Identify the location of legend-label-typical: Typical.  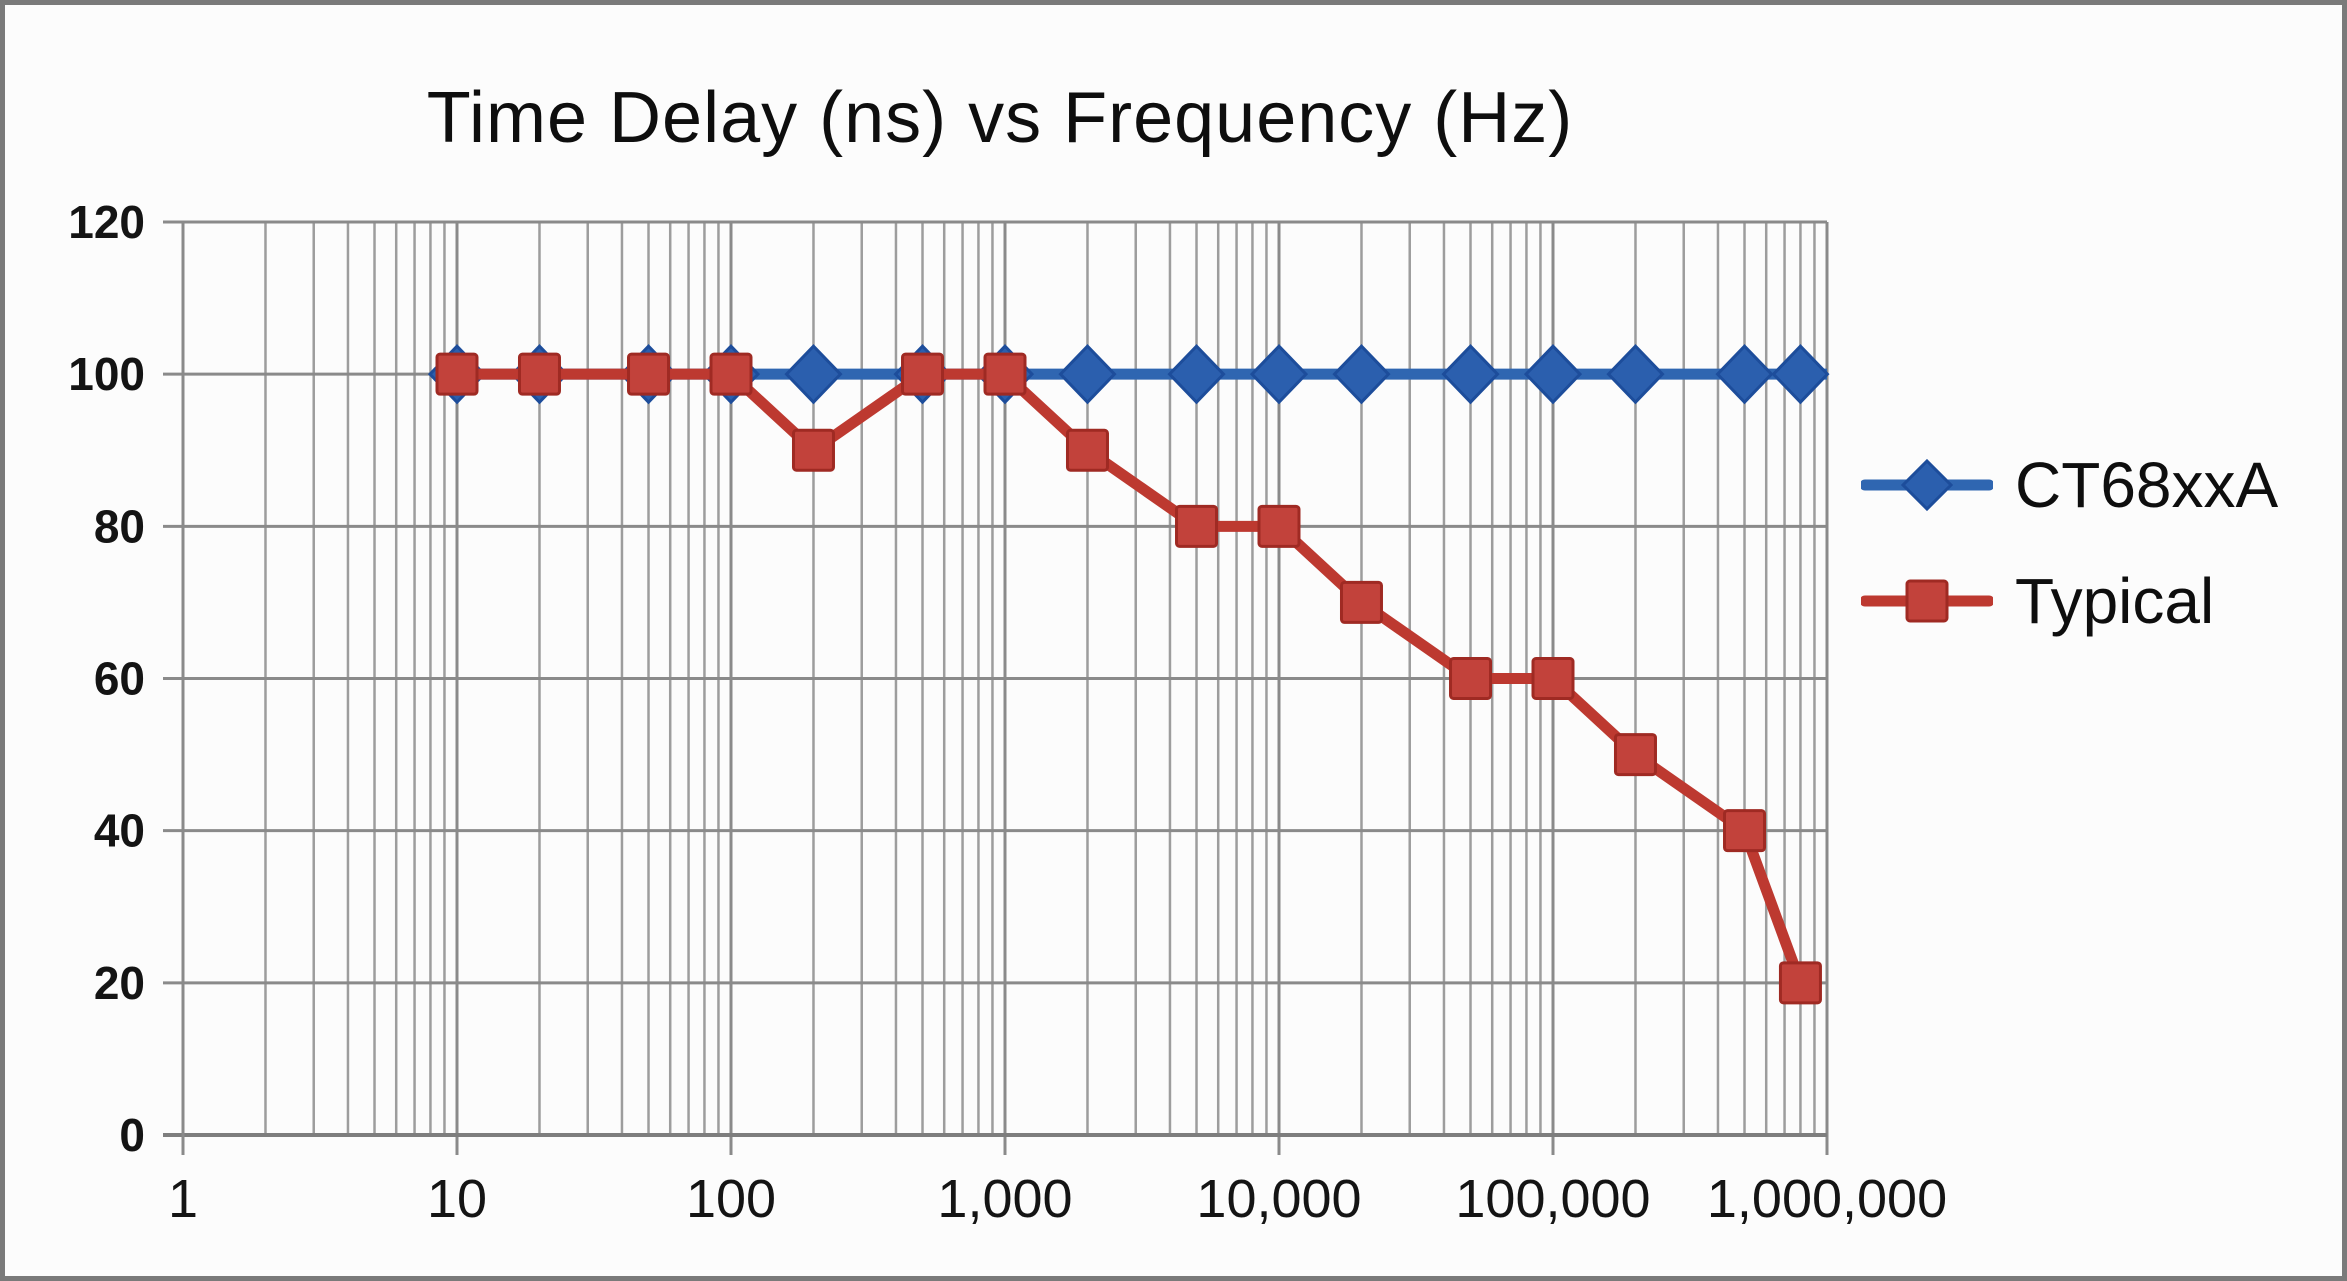
(2115, 601).